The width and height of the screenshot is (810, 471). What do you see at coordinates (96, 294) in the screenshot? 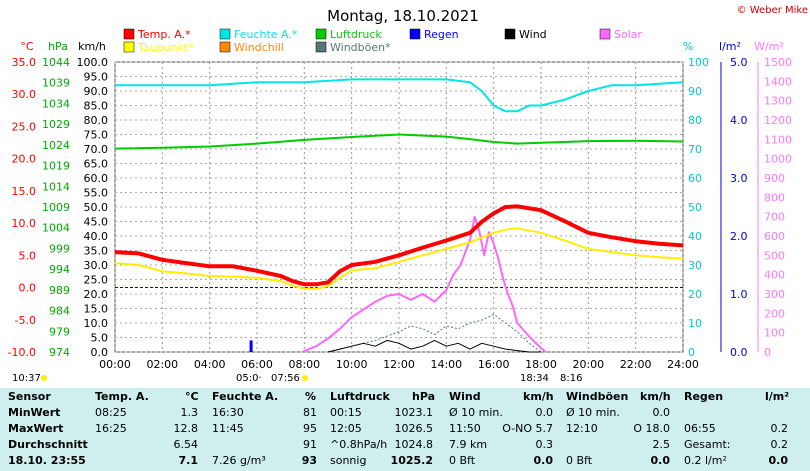
I see `tick-label-wind: 20.0` at bounding box center [96, 294].